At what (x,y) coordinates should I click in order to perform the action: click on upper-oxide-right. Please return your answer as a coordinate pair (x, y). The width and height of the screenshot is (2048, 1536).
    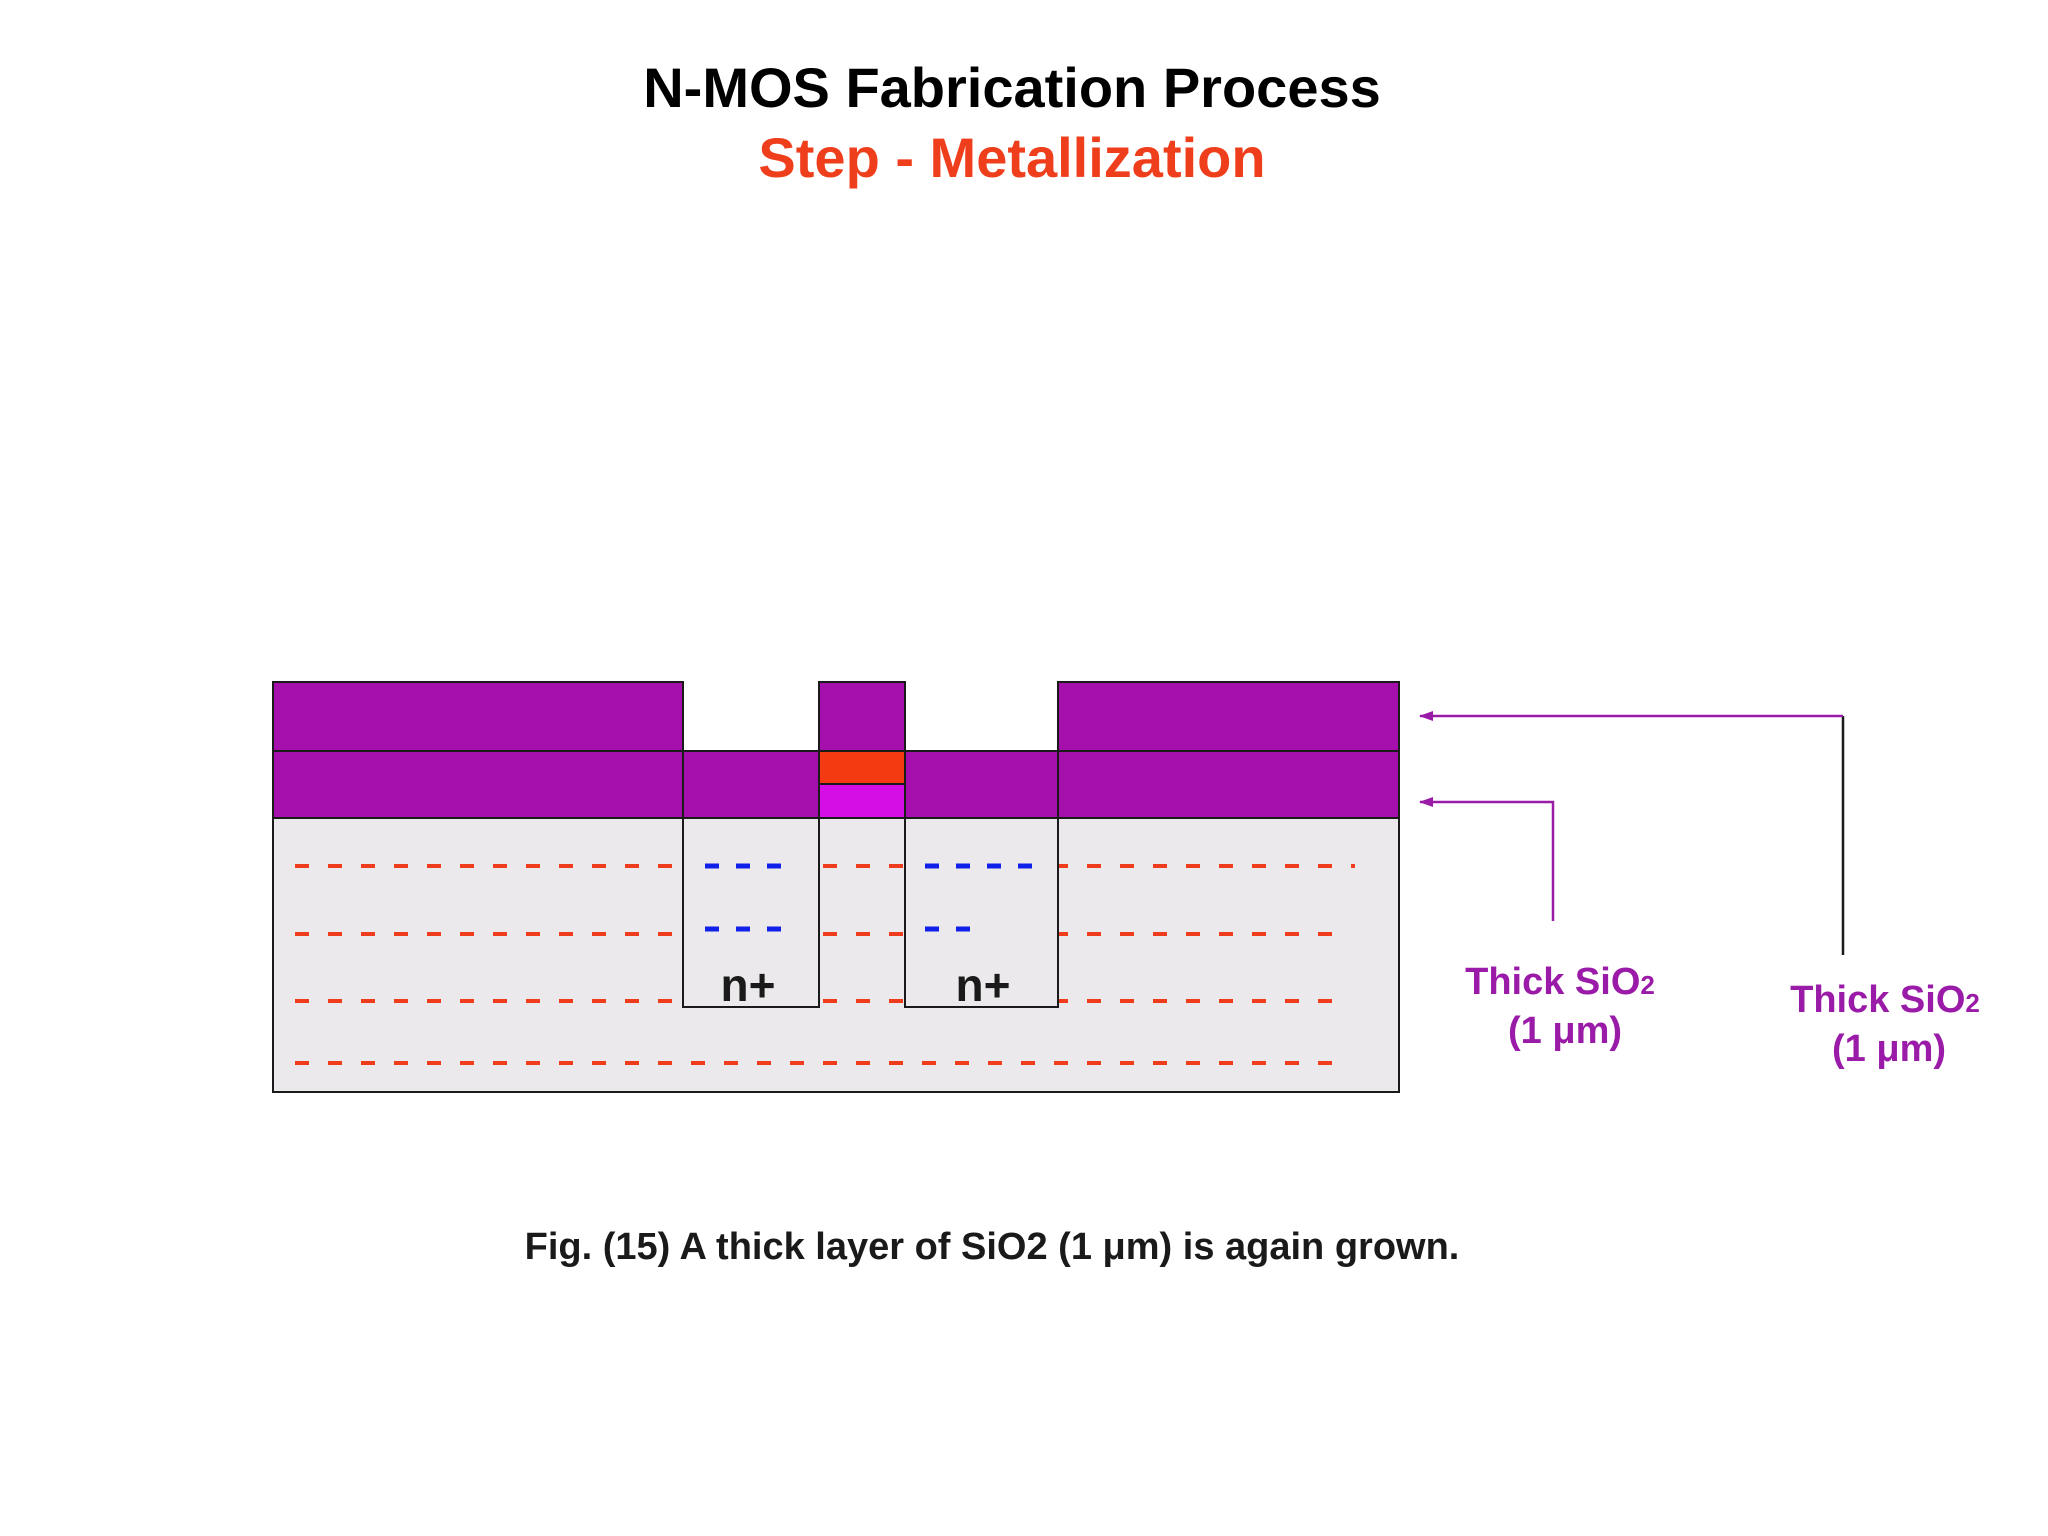
    Looking at the image, I should click on (1228, 716).